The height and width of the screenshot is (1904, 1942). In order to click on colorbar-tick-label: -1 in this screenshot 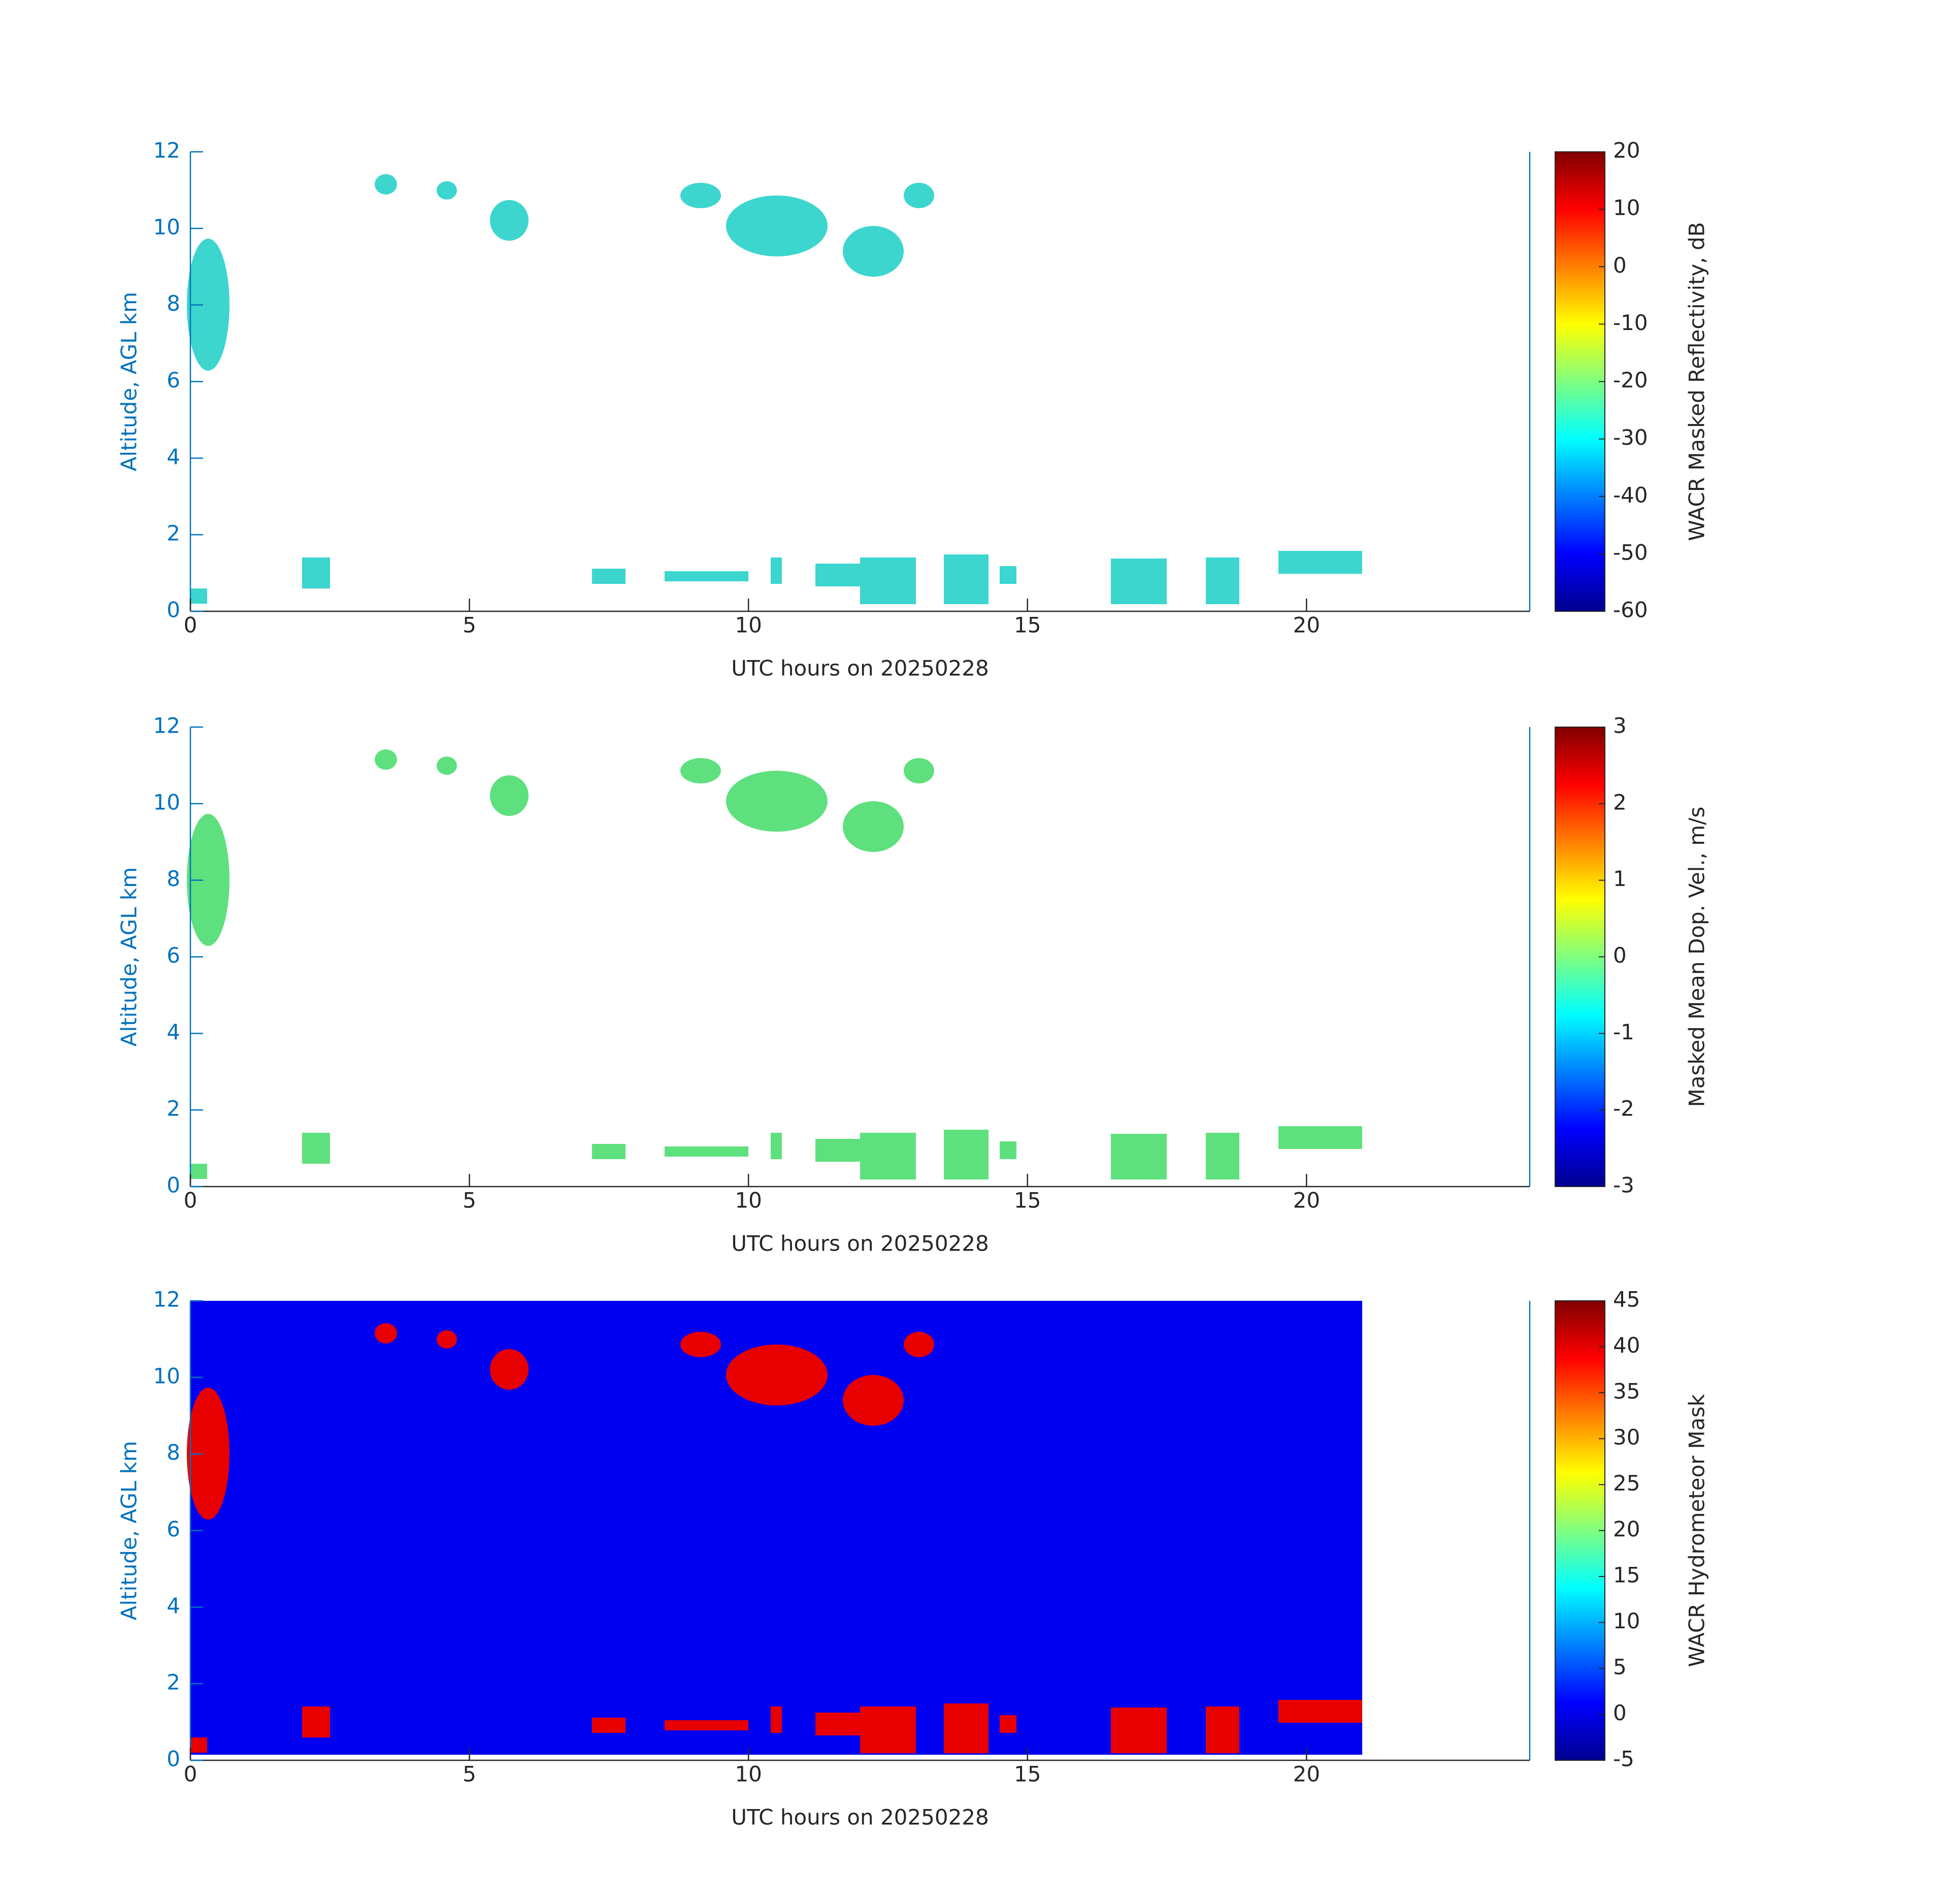, I will do `click(1623, 1032)`.